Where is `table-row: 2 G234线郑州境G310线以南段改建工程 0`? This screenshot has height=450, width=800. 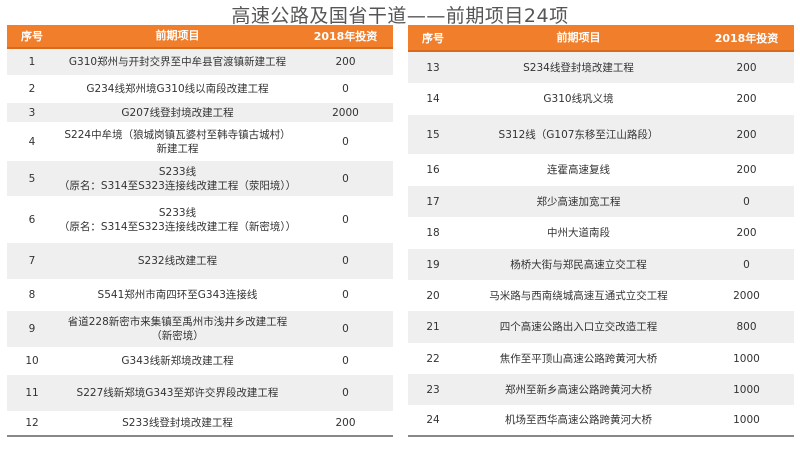
table-row: 2 G234线郑州境G310线以南段改建工程 0 is located at coordinates (200, 89).